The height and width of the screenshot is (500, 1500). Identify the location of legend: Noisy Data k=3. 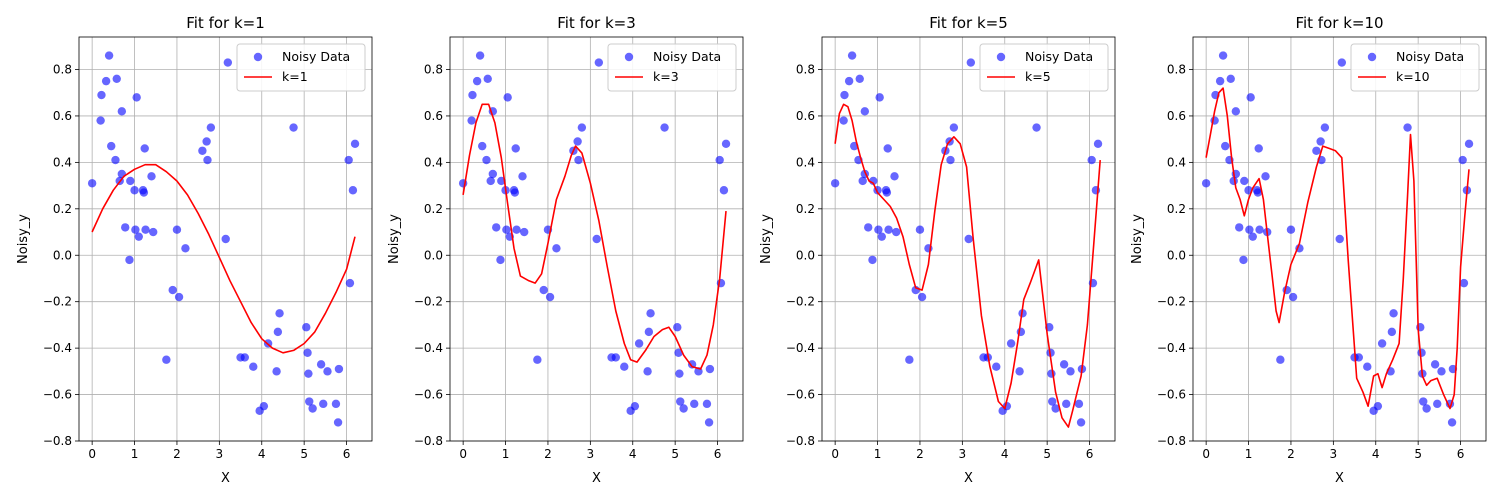
(672, 67).